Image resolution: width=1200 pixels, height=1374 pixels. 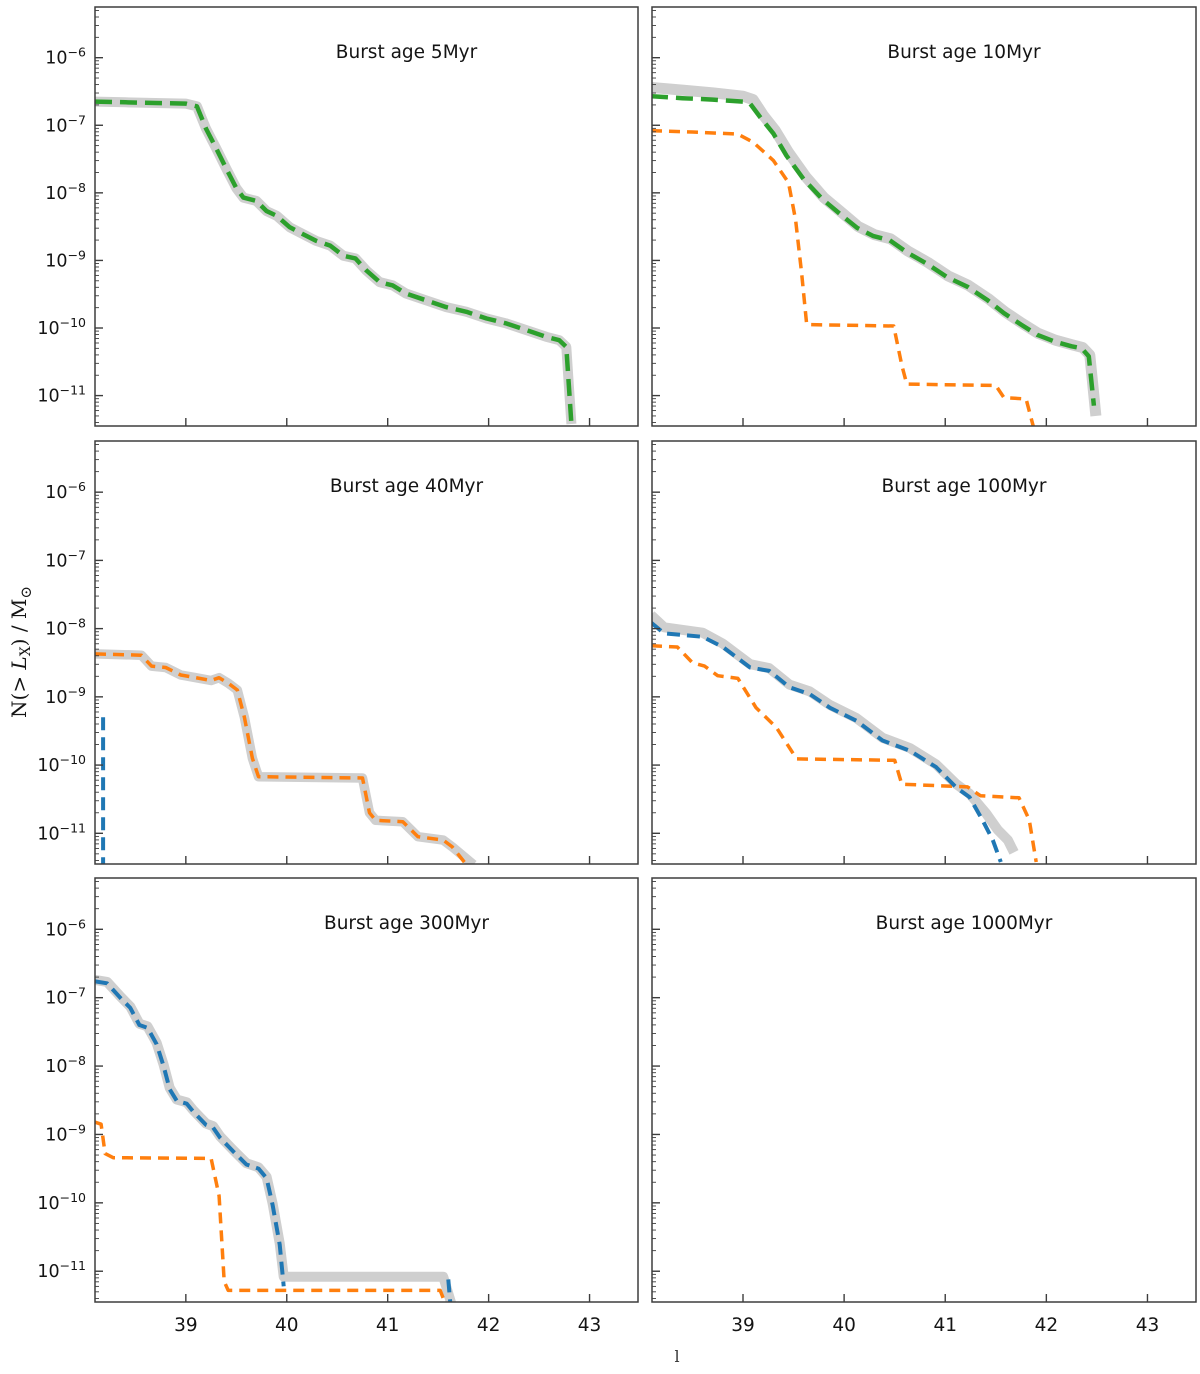 I want to click on panel-burst-age-10myr: Burst age 10Myr, so click(x=924, y=216).